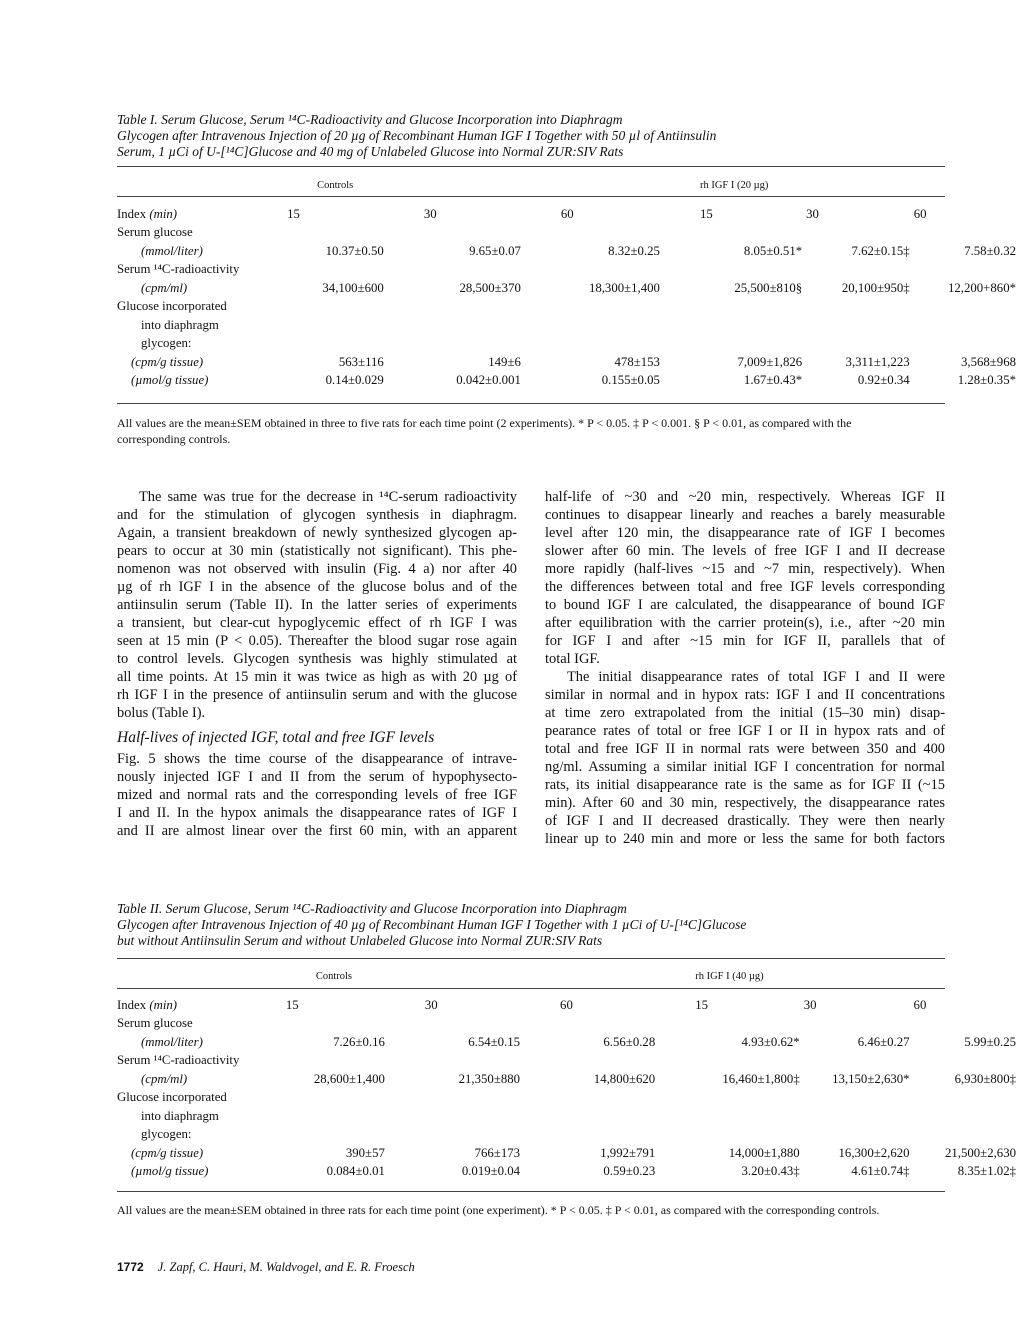 Image resolution: width=1020 pixels, height=1320 pixels. I want to click on table-cell: 6,930±800‡, so click(985, 1078).